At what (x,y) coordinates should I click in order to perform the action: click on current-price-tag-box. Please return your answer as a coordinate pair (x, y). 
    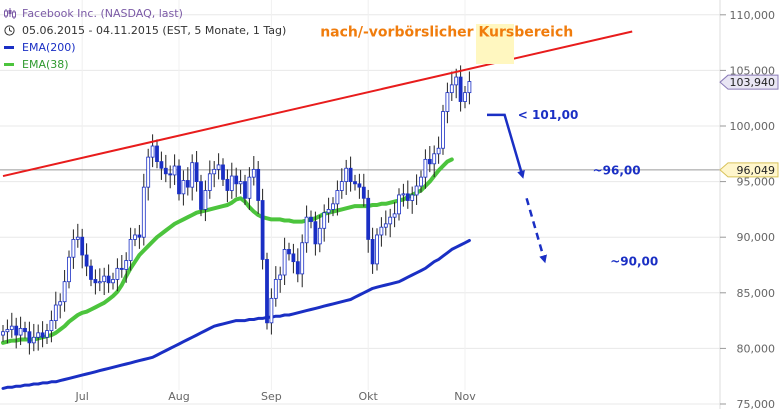
    Looking at the image, I should click on (749, 82).